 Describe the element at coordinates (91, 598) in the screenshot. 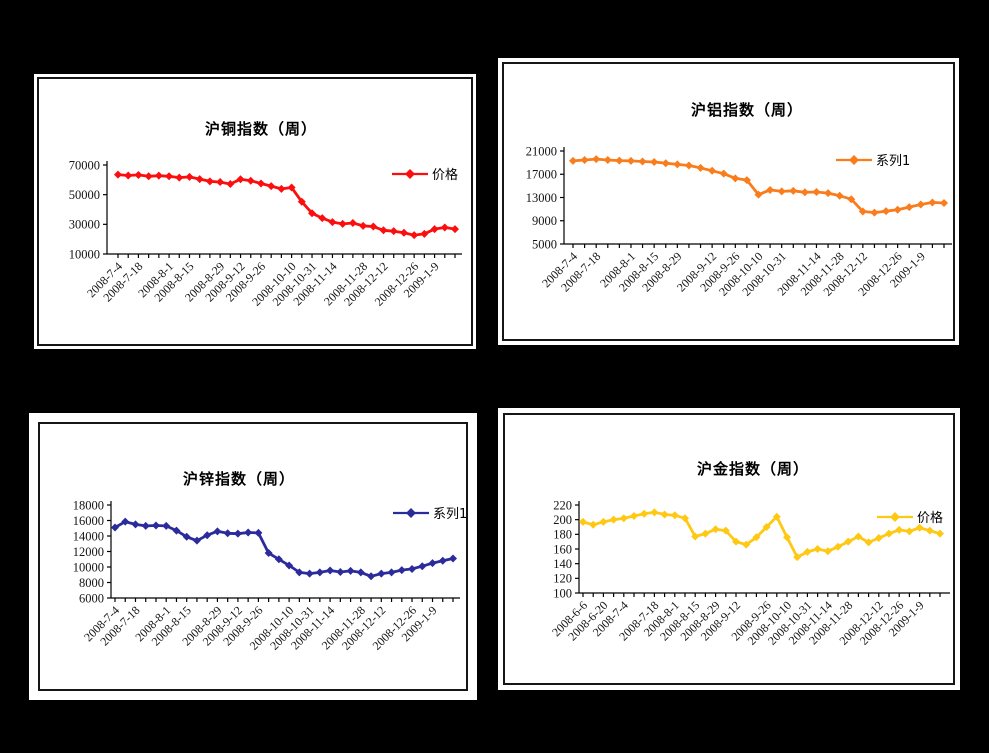

I see `y-tick-label: 6000` at that location.